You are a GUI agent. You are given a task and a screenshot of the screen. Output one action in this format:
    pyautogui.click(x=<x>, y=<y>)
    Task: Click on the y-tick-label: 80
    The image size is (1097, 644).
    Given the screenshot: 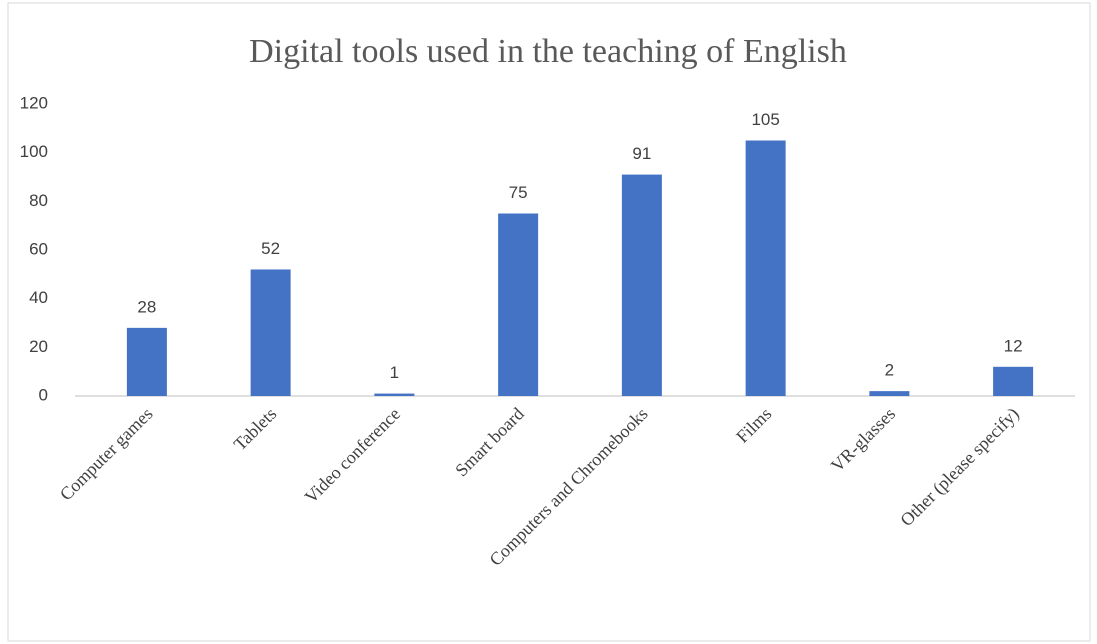 What is the action you would take?
    pyautogui.click(x=38, y=200)
    